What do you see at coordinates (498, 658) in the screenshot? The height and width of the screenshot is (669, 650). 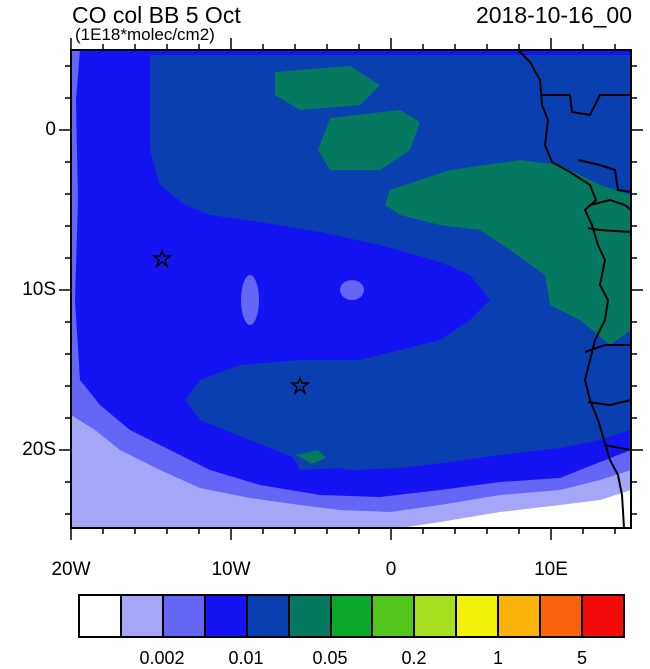 I see `colorbar-label: 1` at bounding box center [498, 658].